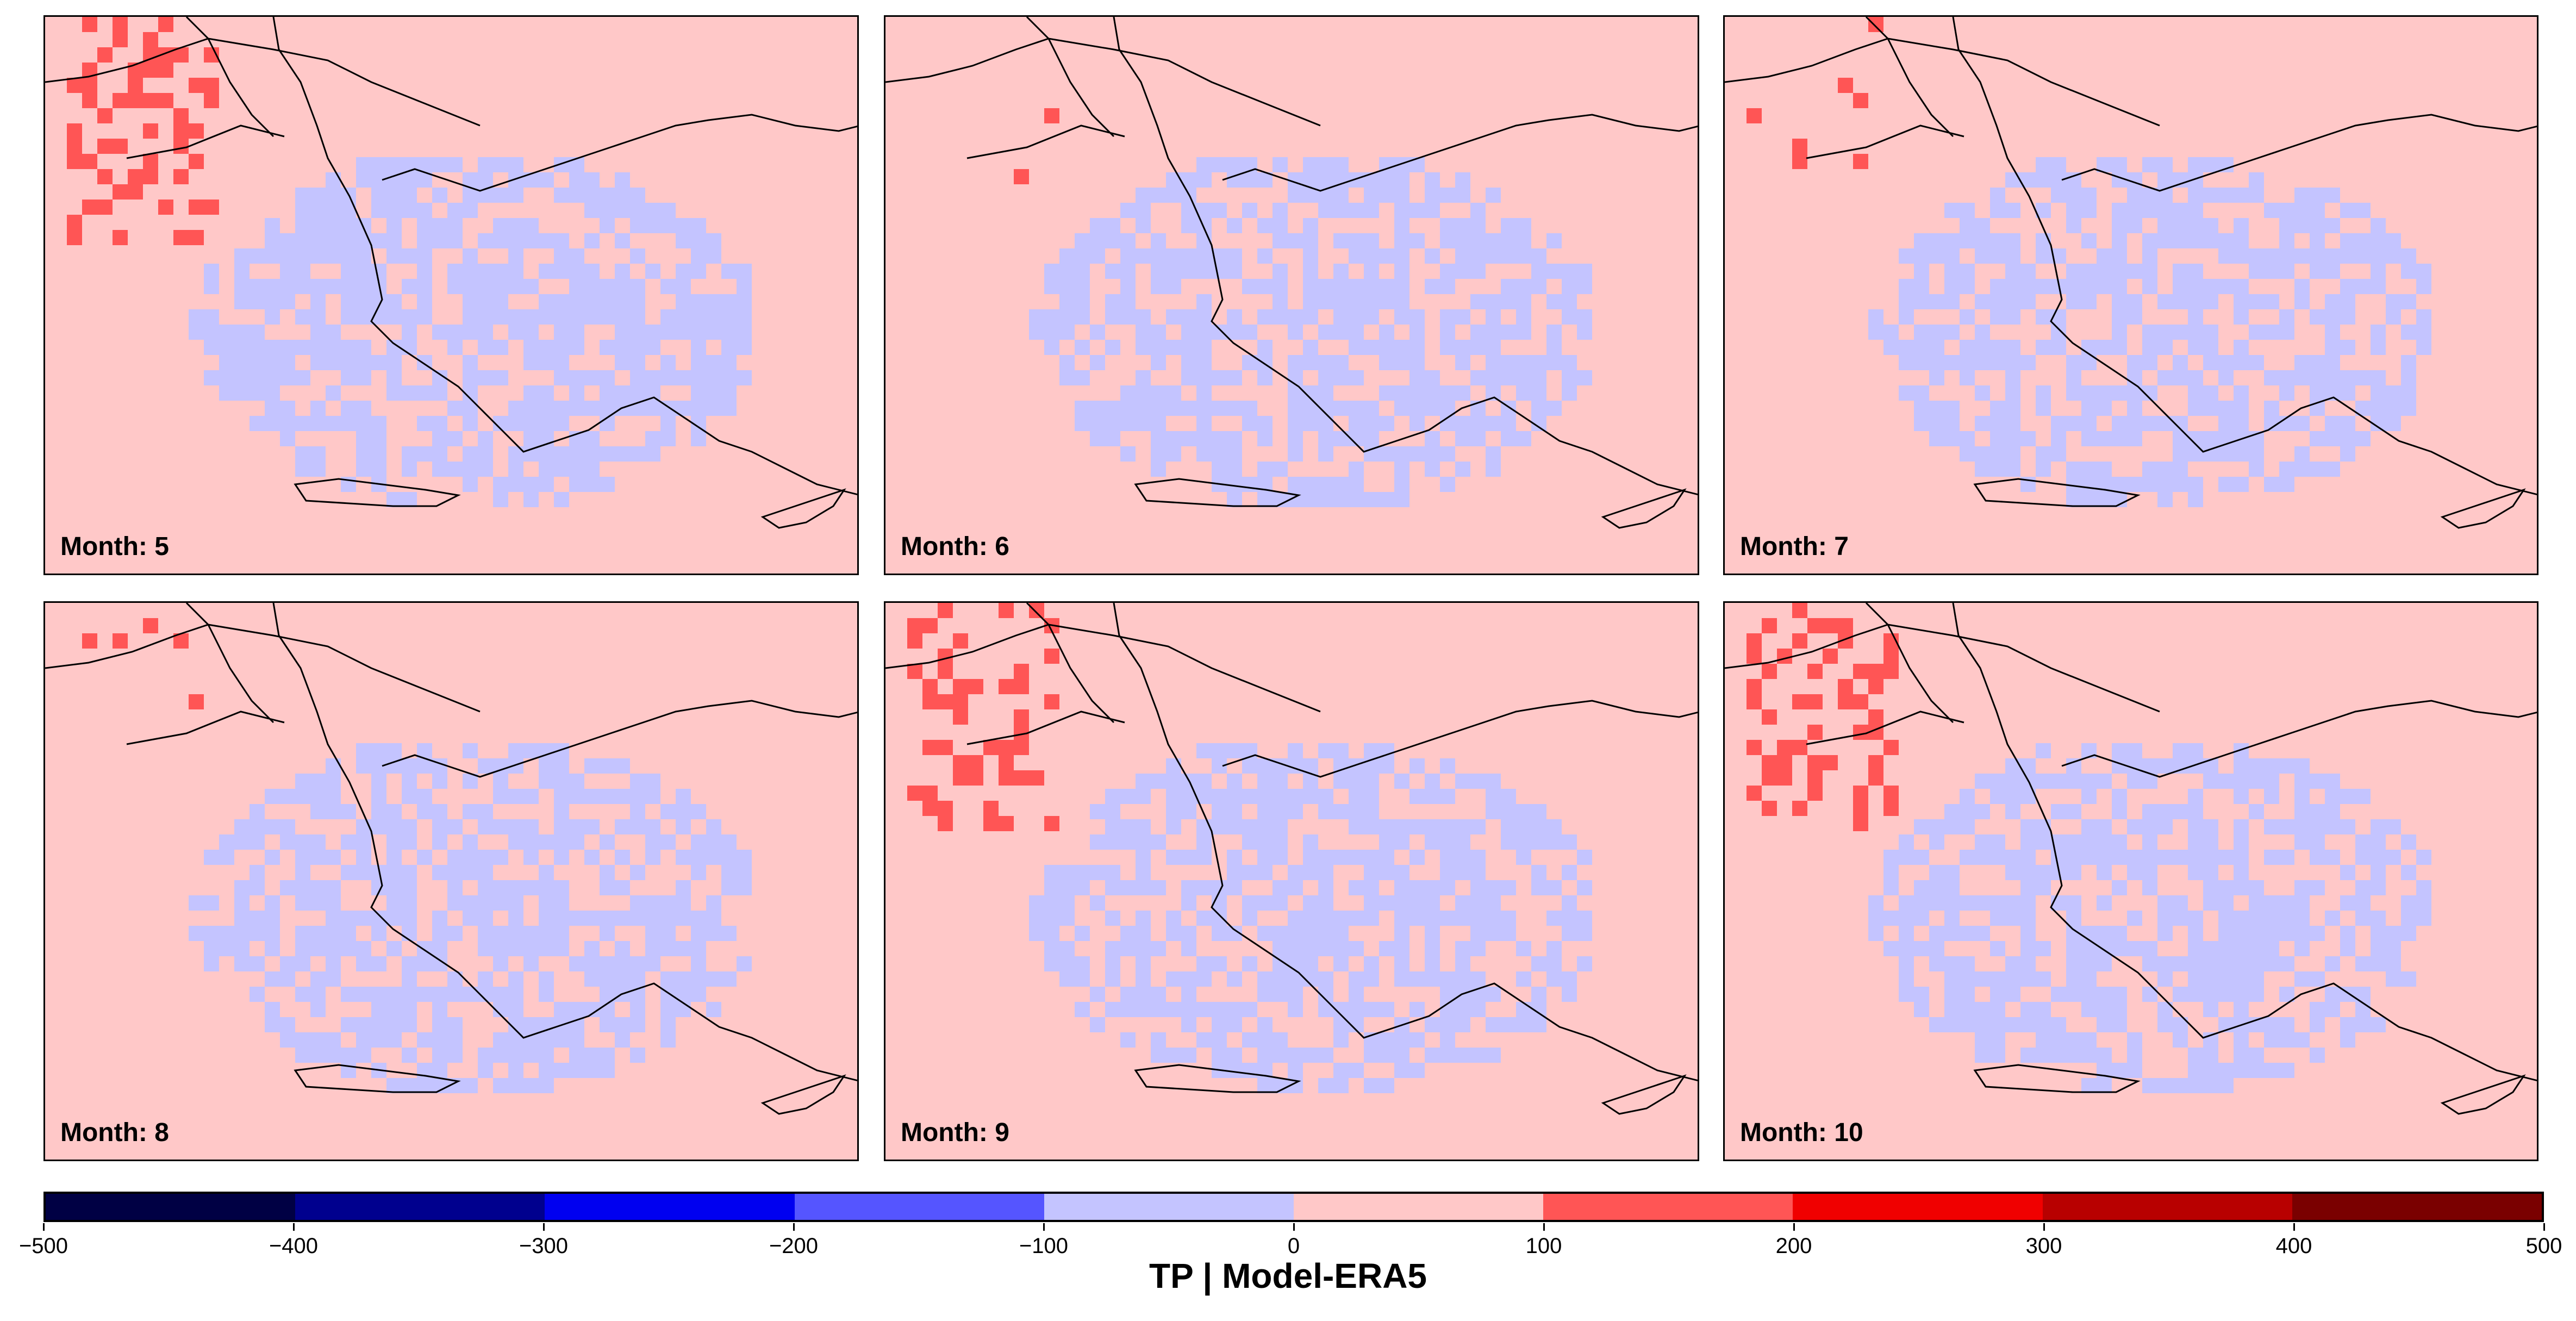 The image size is (2576, 1321). Describe the element at coordinates (1293, 1246) in the screenshot. I see `colorbar-tick-label: 0` at that location.